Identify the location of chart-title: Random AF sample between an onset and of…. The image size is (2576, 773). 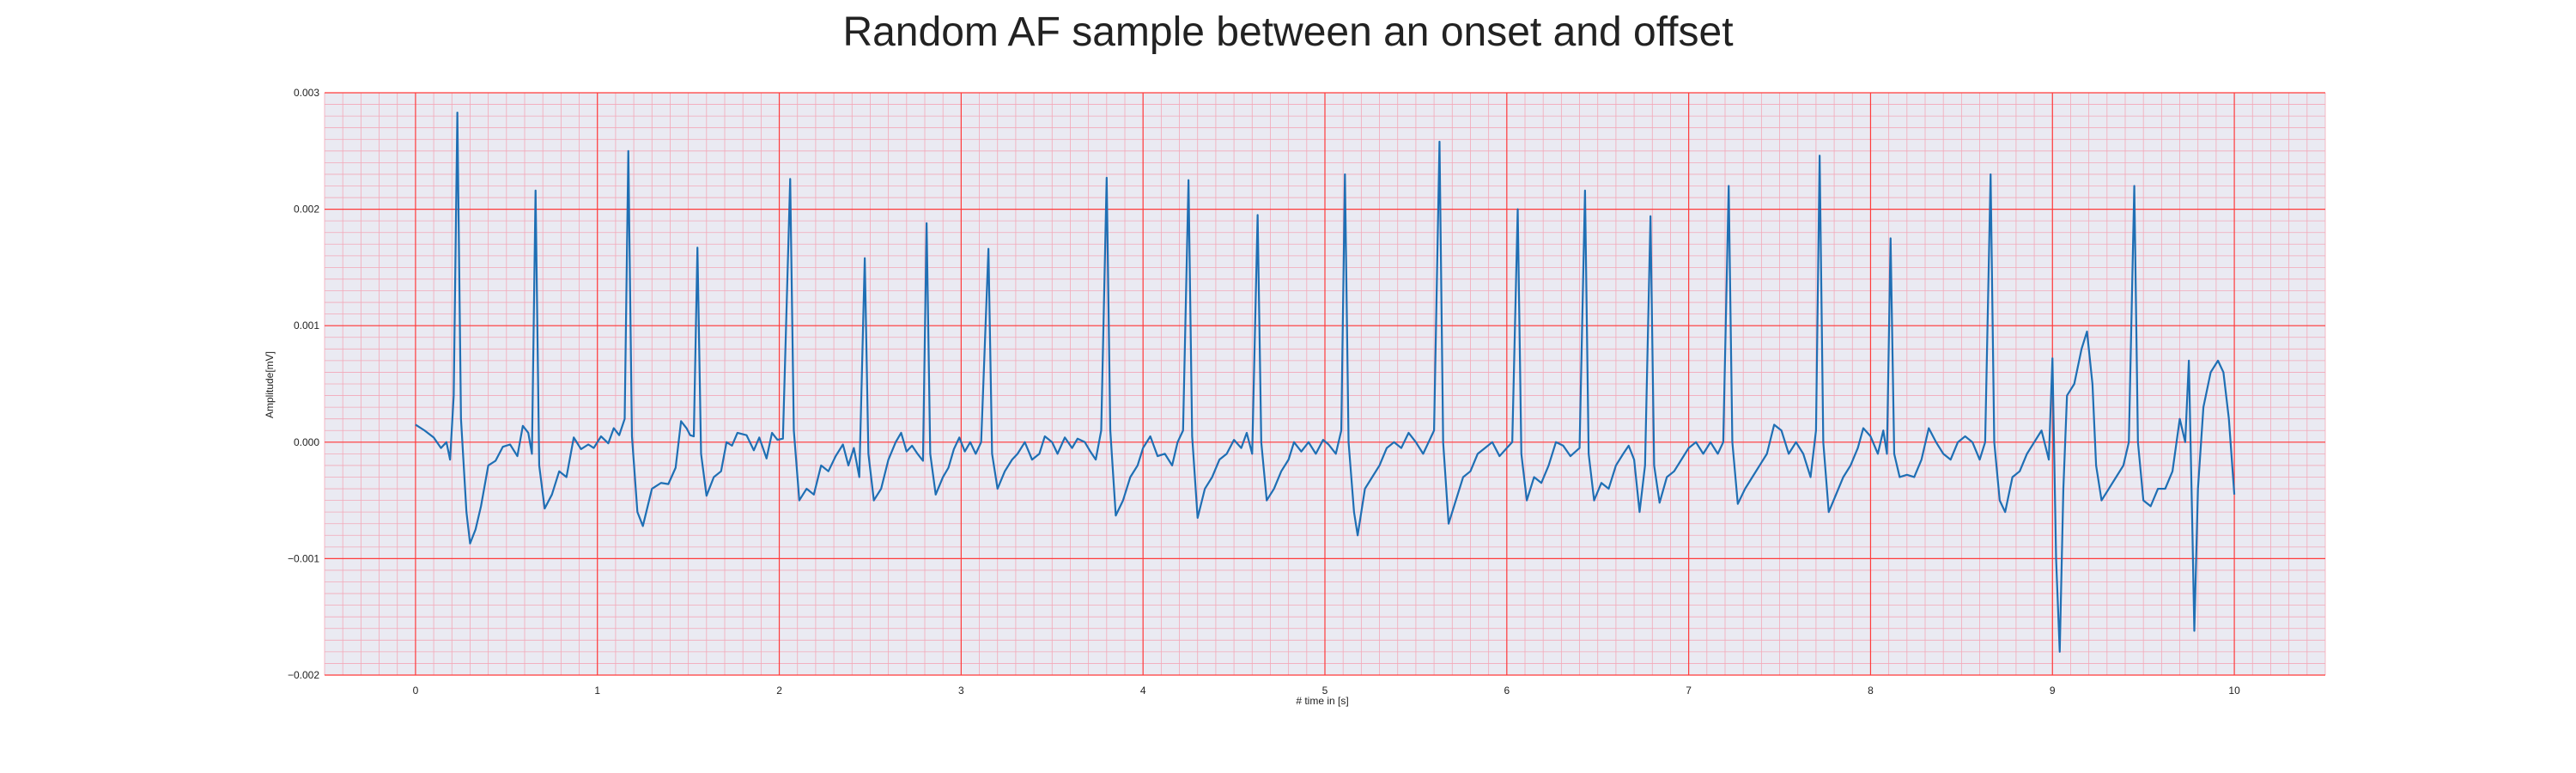
(1288, 32).